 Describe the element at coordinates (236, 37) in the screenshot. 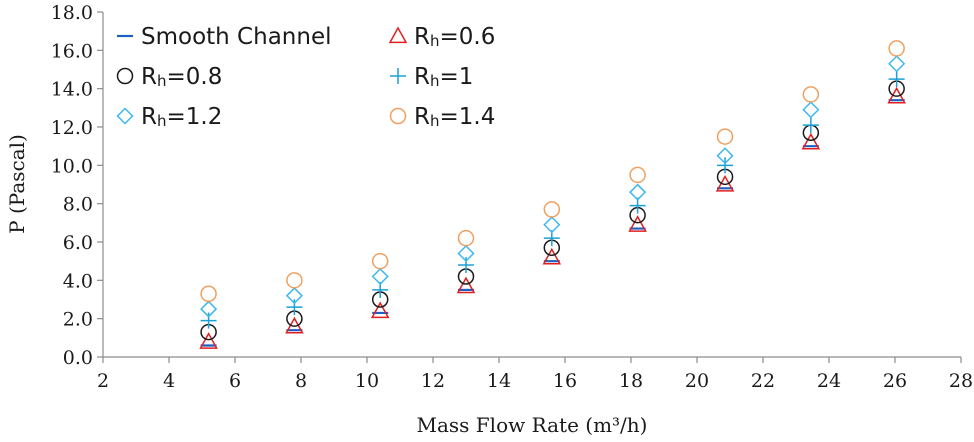

I see `legend-label: Smooth Channel` at that location.